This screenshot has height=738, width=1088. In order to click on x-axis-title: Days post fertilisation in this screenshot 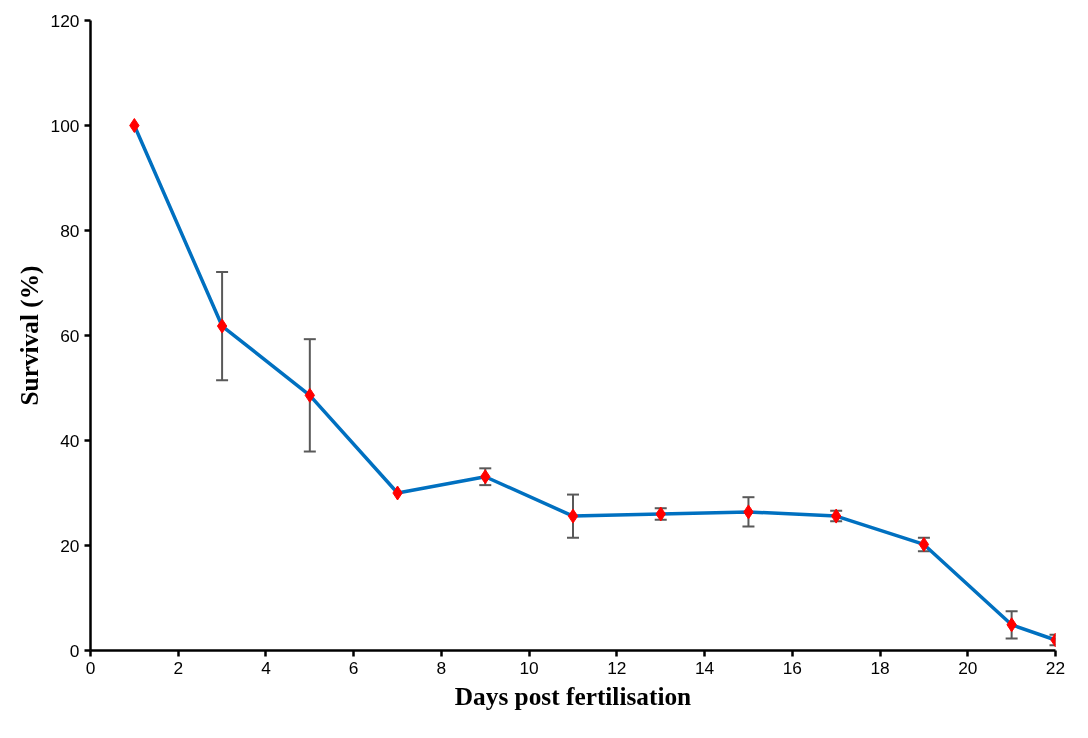, I will do `click(573, 695)`.